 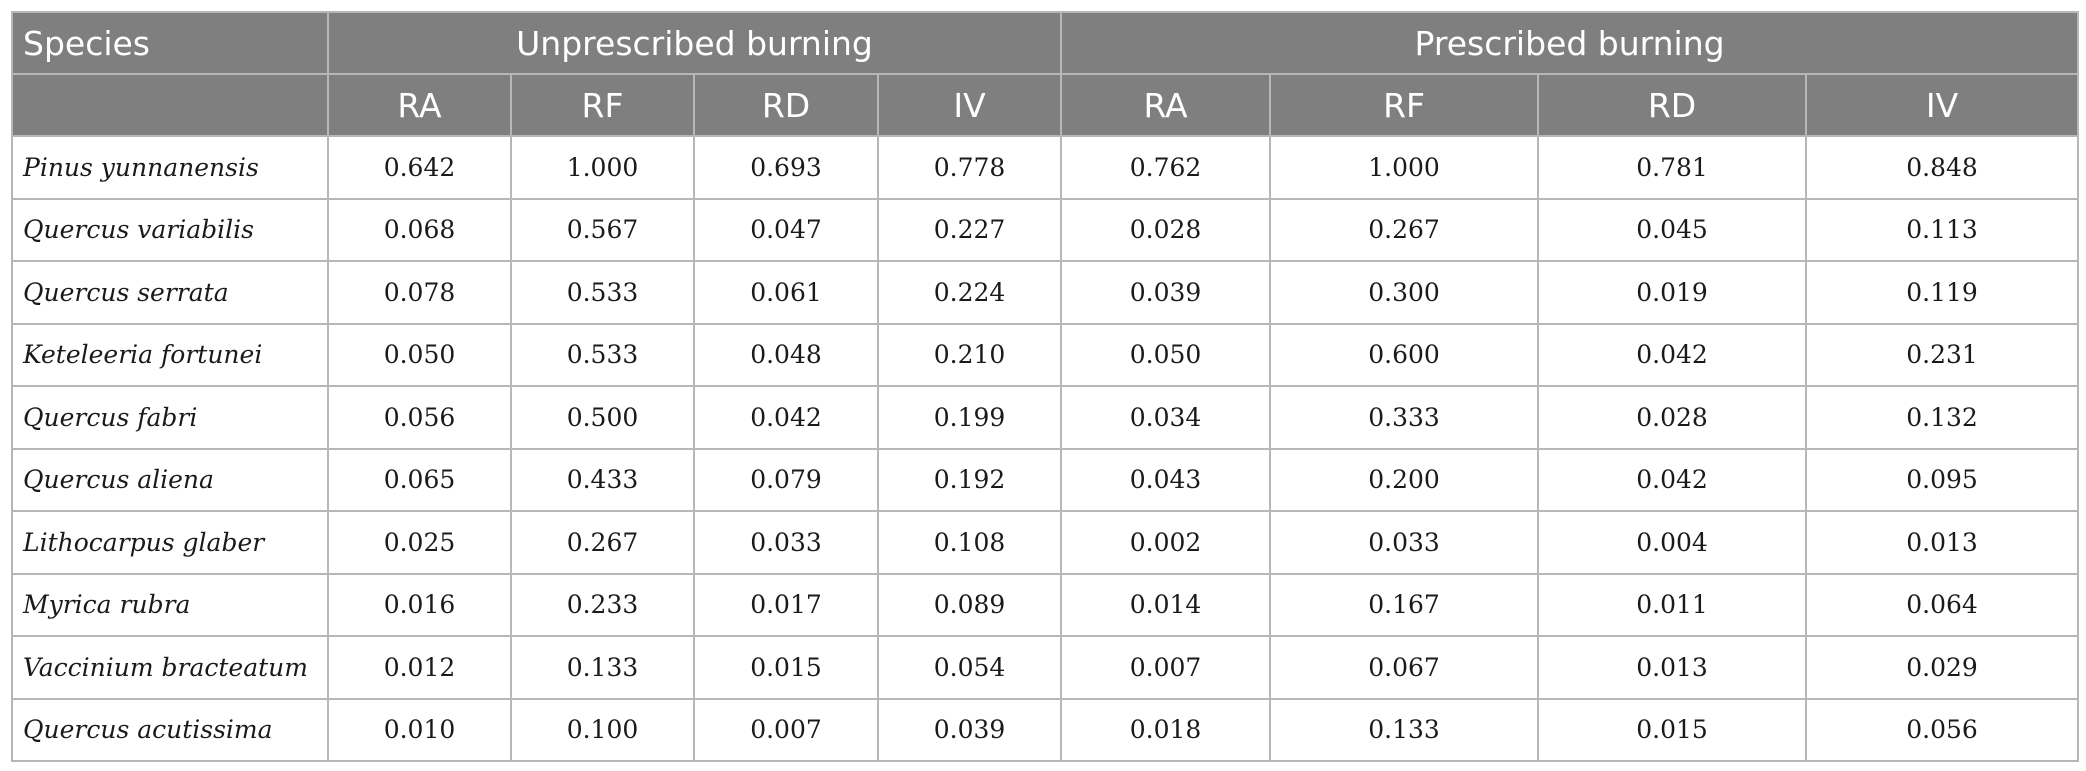 What do you see at coordinates (1166, 729) in the screenshot?
I see `value-cell: 0.018` at bounding box center [1166, 729].